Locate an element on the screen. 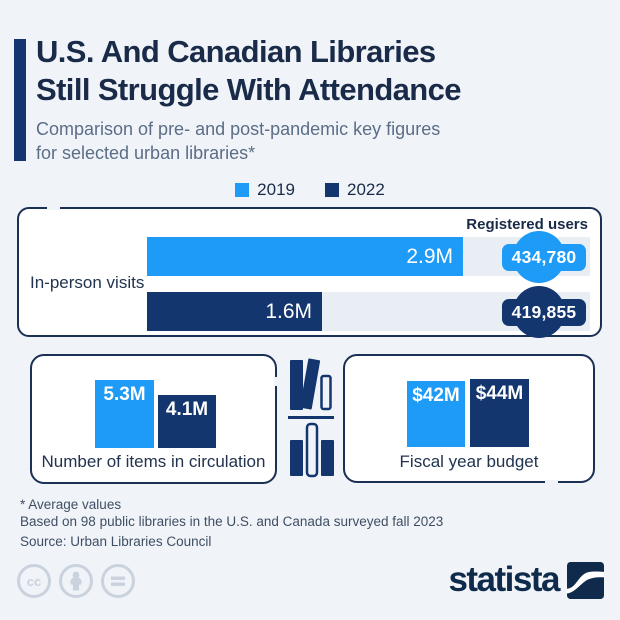 The width and height of the screenshot is (620, 620). circulation-value-2022: 4.1M is located at coordinates (187, 409).